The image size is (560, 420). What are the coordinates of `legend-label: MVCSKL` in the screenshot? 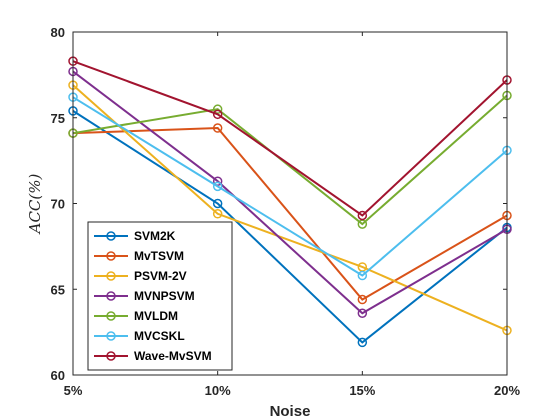 It's located at (159, 336).